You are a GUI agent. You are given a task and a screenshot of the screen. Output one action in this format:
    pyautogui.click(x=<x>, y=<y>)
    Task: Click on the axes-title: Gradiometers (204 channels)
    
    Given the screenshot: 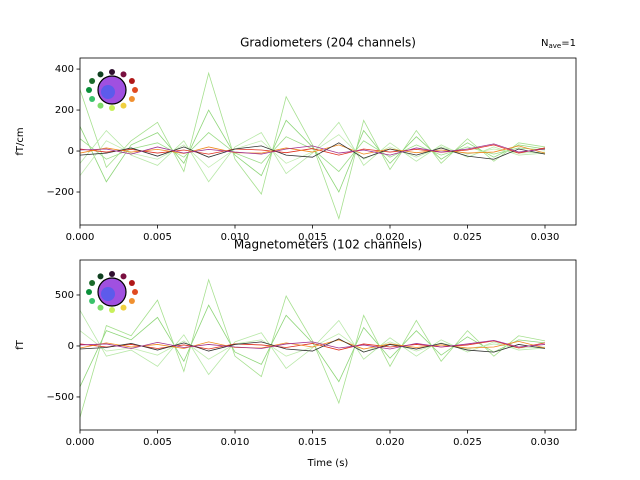 What is the action you would take?
    pyautogui.click(x=328, y=43)
    